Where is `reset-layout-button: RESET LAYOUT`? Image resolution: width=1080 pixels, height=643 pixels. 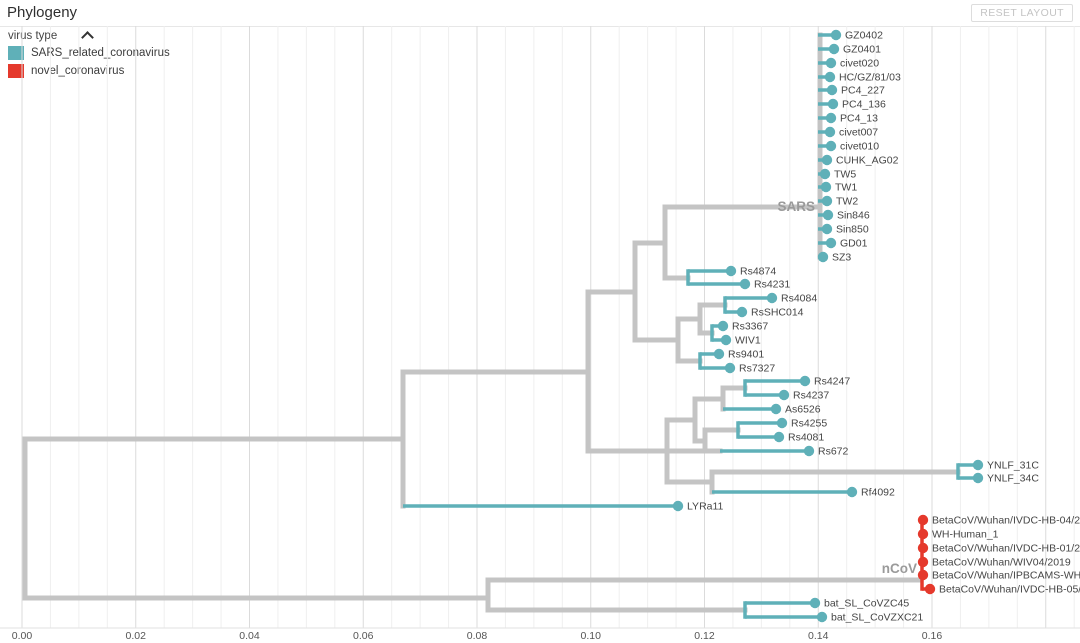 reset-layout-button: RESET LAYOUT is located at coordinates (1022, 13).